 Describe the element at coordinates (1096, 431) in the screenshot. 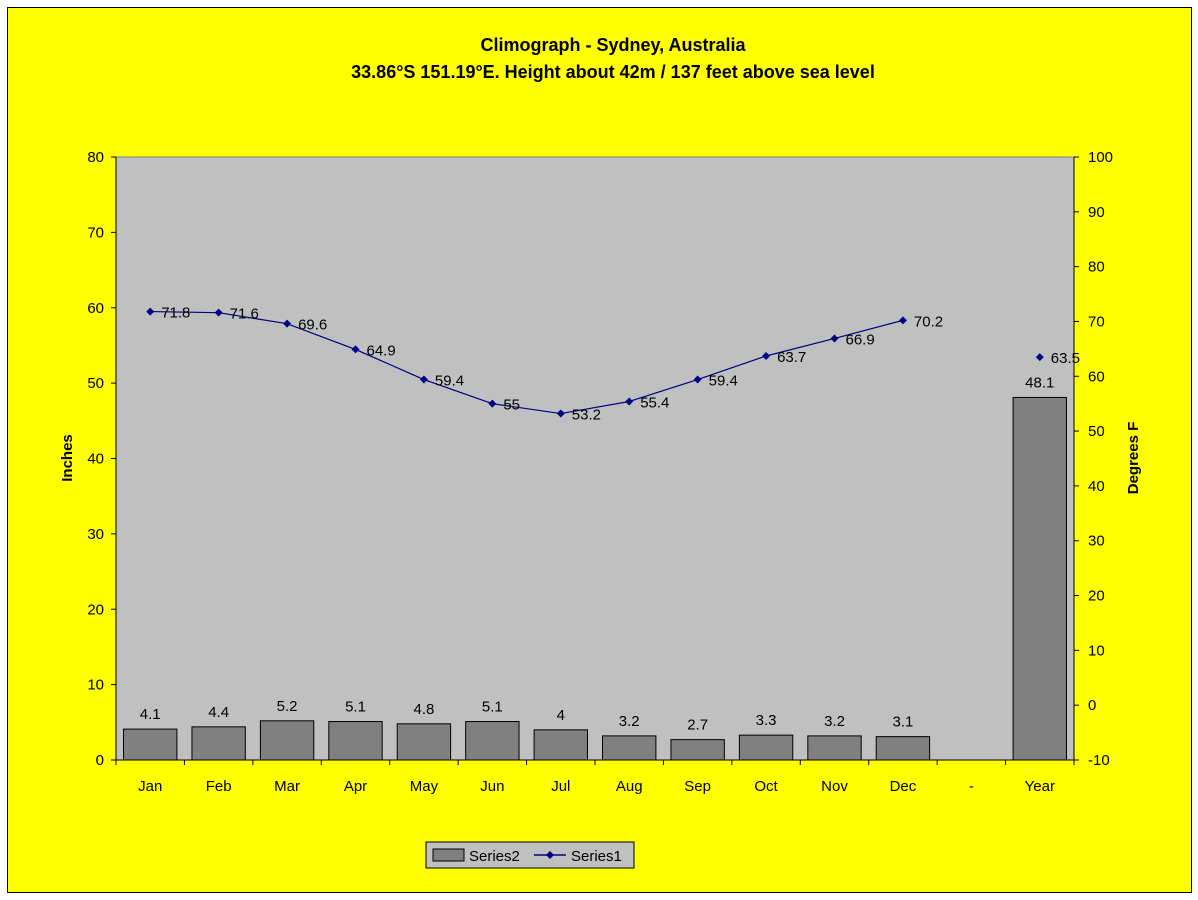

I see `y2-tick-label: 50` at that location.